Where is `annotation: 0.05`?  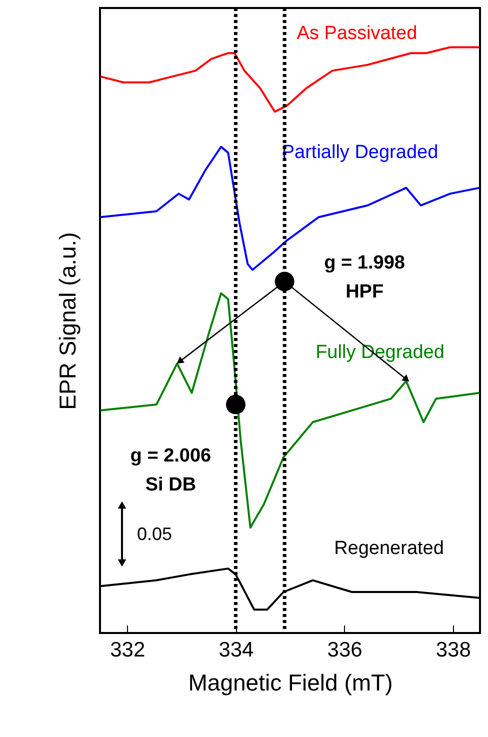
annotation: 0.05 is located at coordinates (154, 534).